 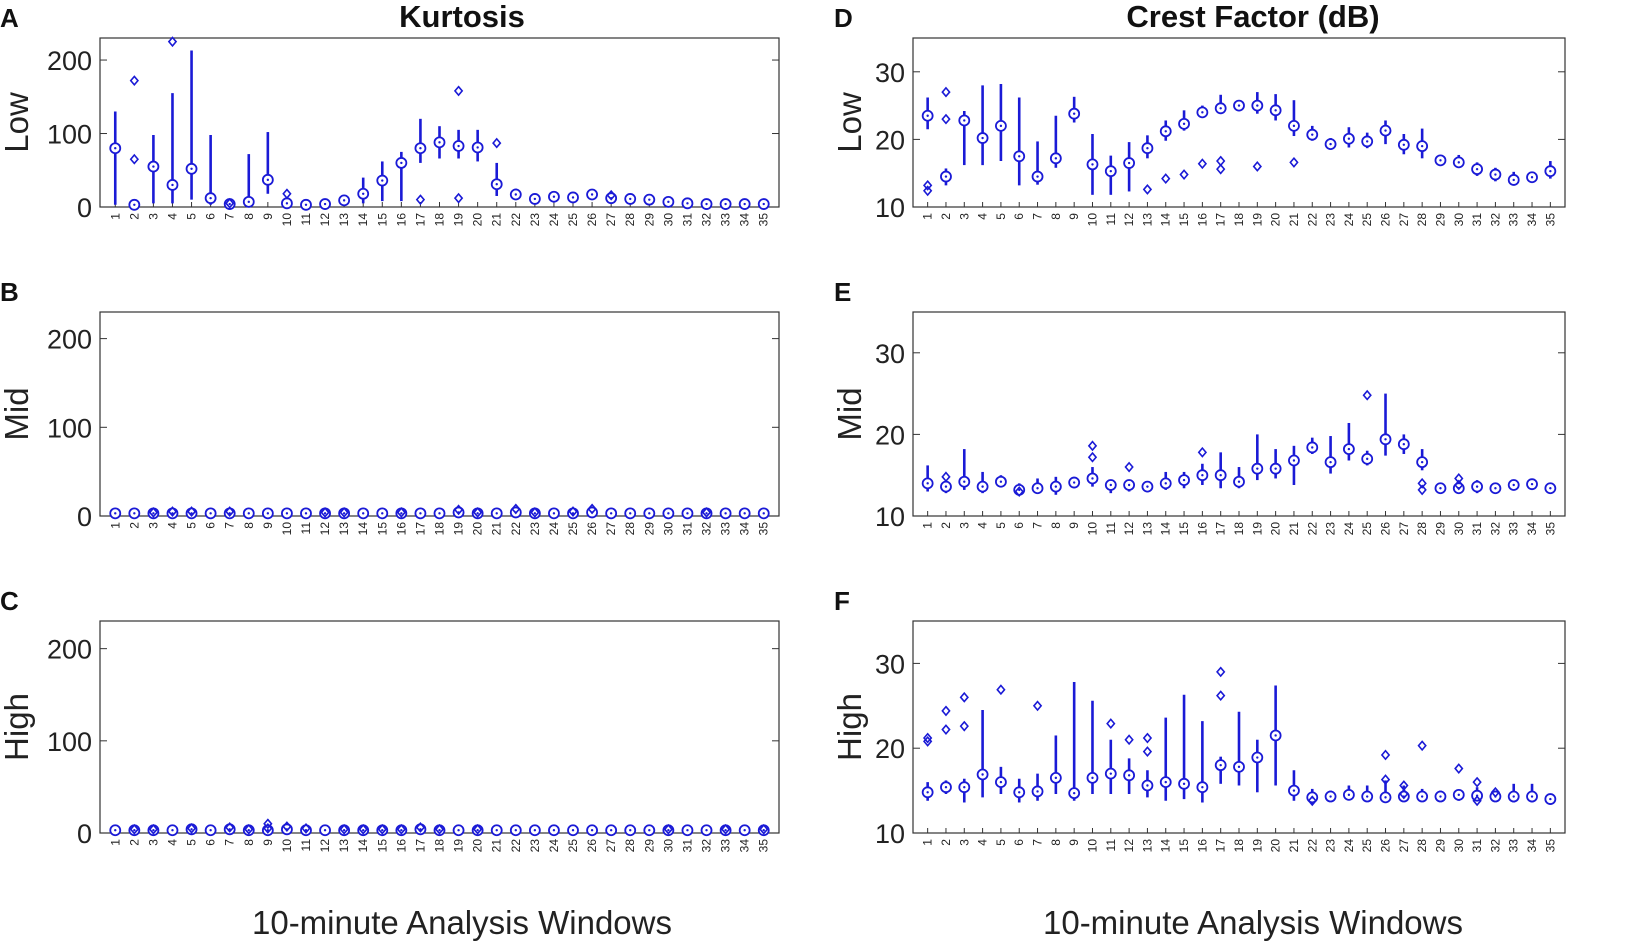 What do you see at coordinates (1422, 220) in the screenshot?
I see `x-tick-label: 28` at bounding box center [1422, 220].